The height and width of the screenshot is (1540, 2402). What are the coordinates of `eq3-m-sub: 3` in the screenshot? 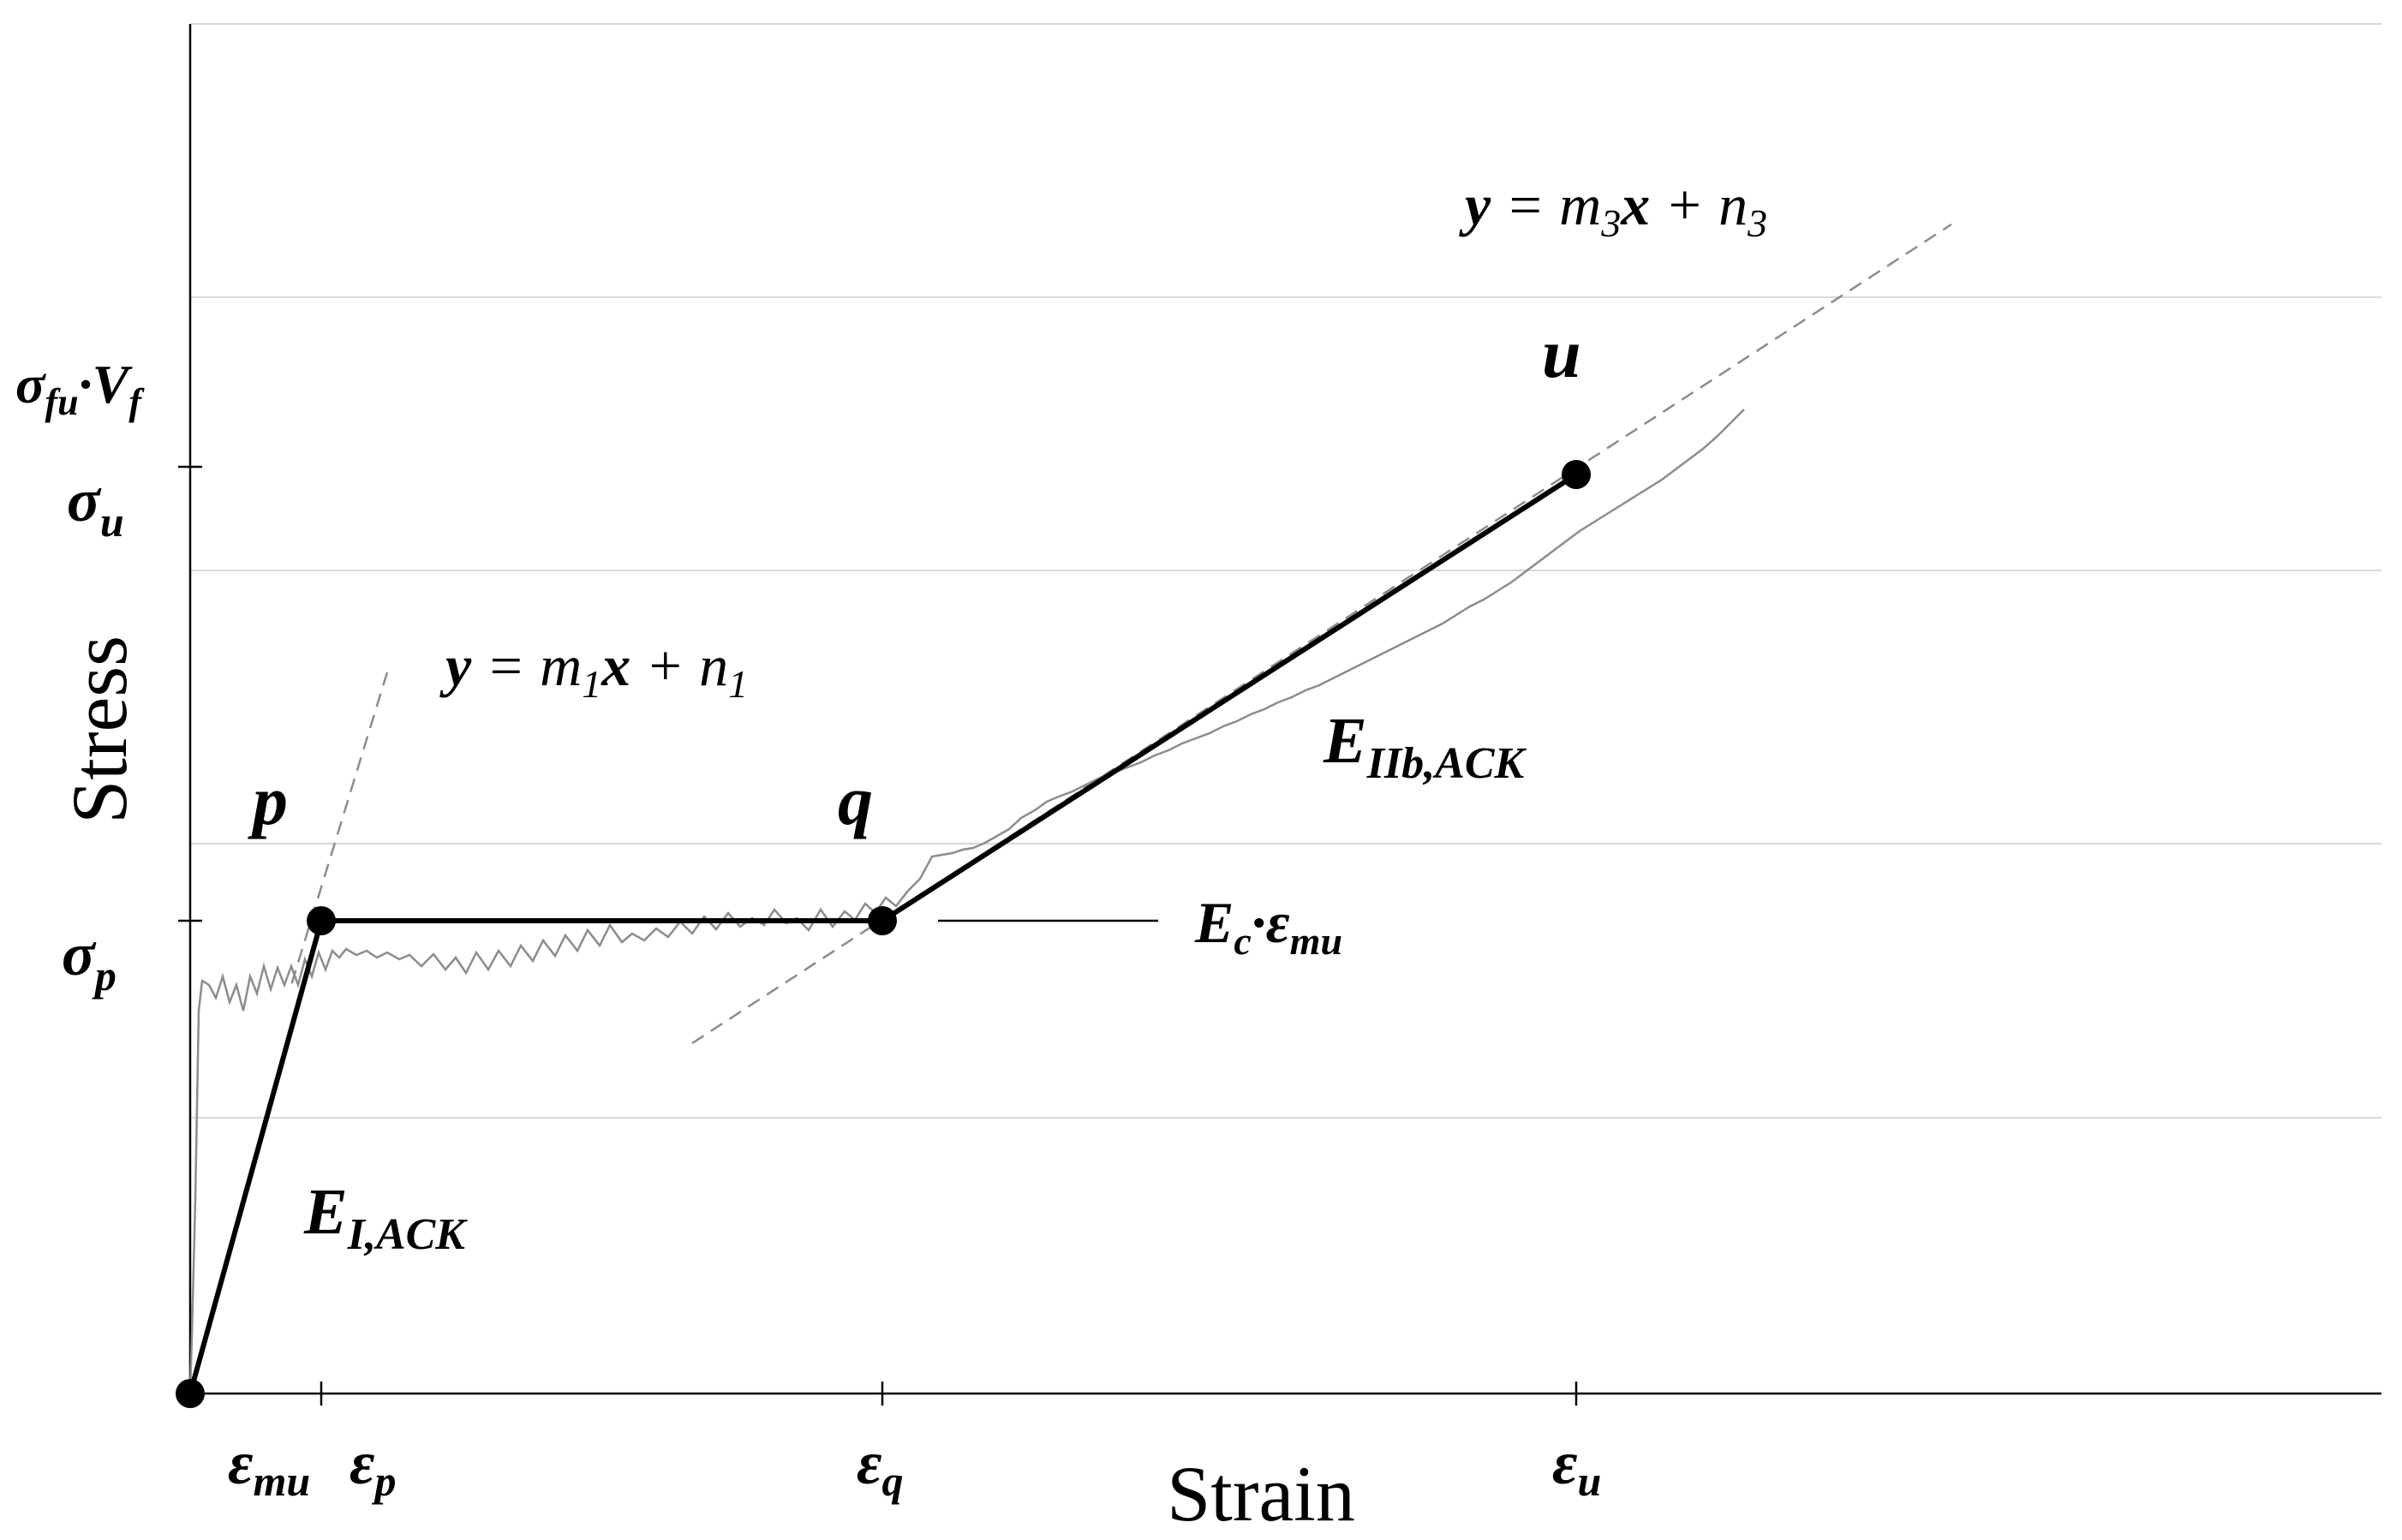 It's located at (1610, 223).